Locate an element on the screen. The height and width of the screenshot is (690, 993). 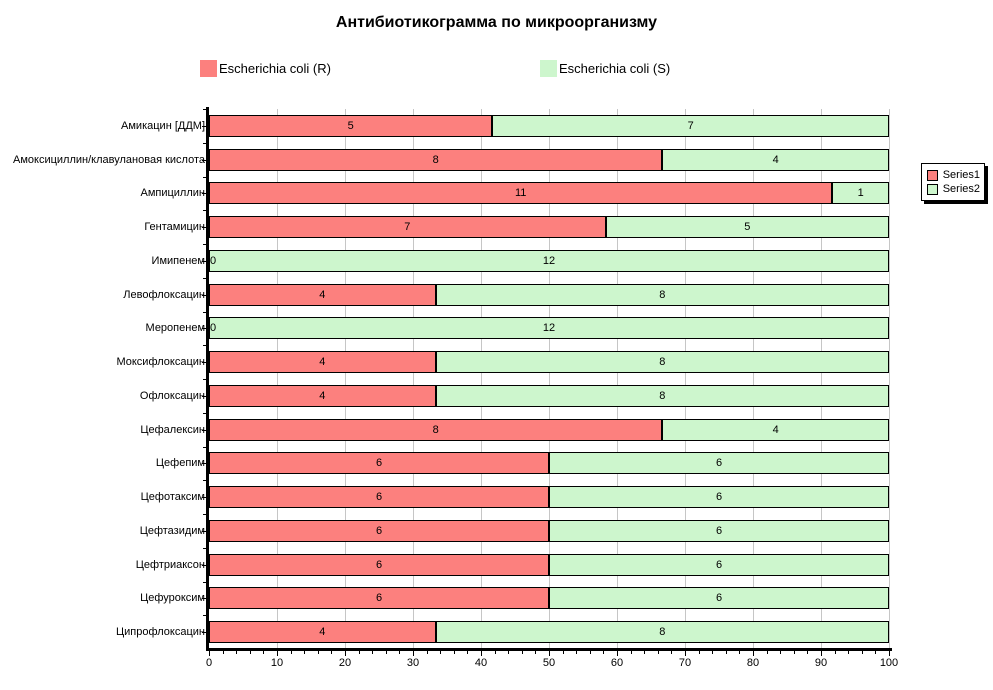
category-label: Ципрофлоксацин is located at coordinates (160, 632).